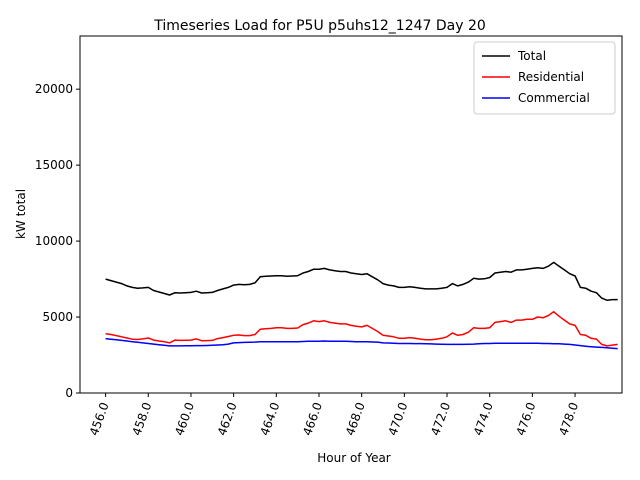  I want to click on y-tick-label: 15000, so click(54, 165).